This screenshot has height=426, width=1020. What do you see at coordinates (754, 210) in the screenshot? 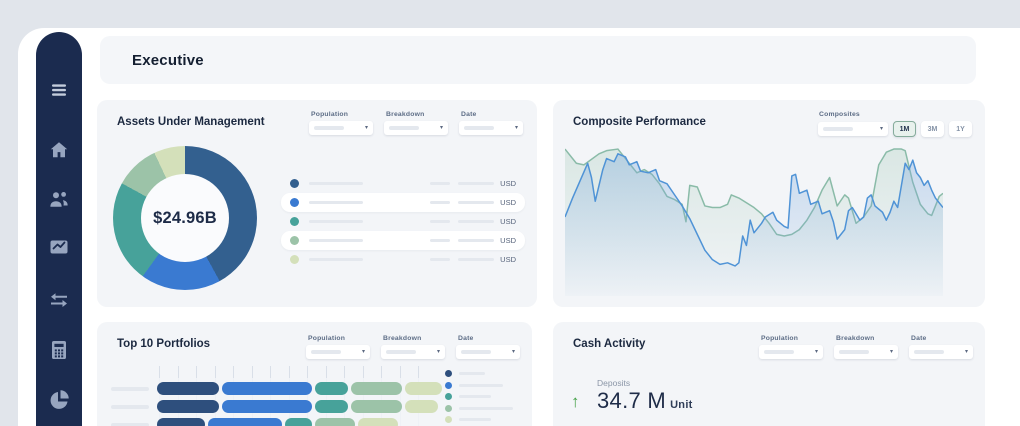
I see `composite-blue-line` at bounding box center [754, 210].